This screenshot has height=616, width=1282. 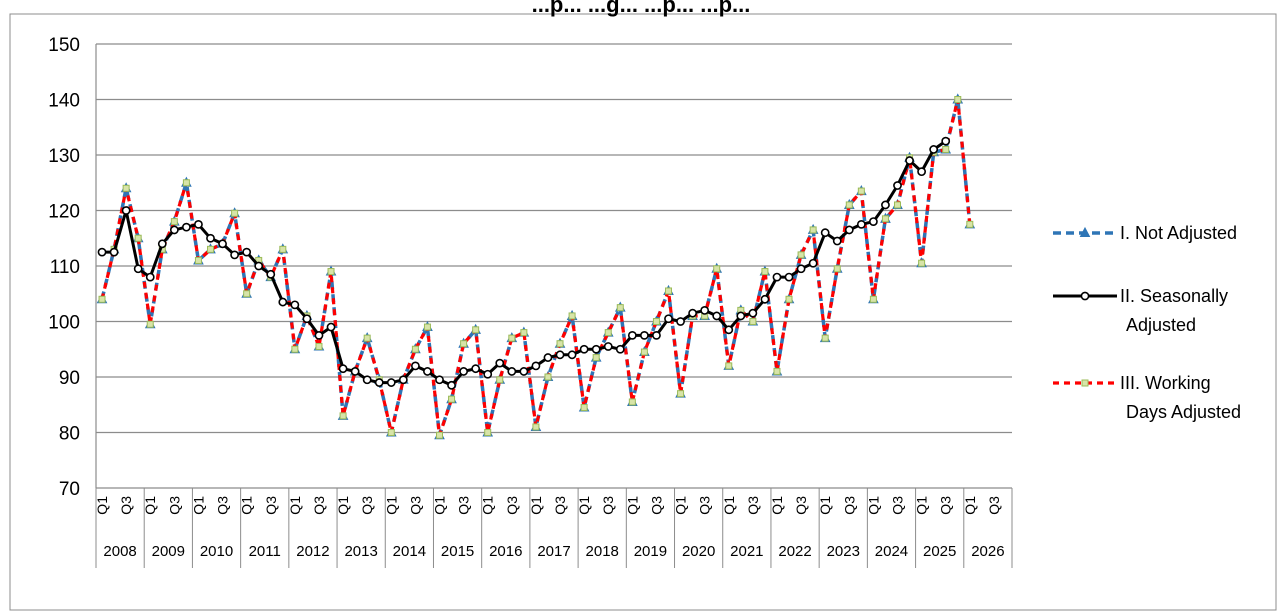 What do you see at coordinates (168, 551) in the screenshot?
I see `x-year-label: 2009` at bounding box center [168, 551].